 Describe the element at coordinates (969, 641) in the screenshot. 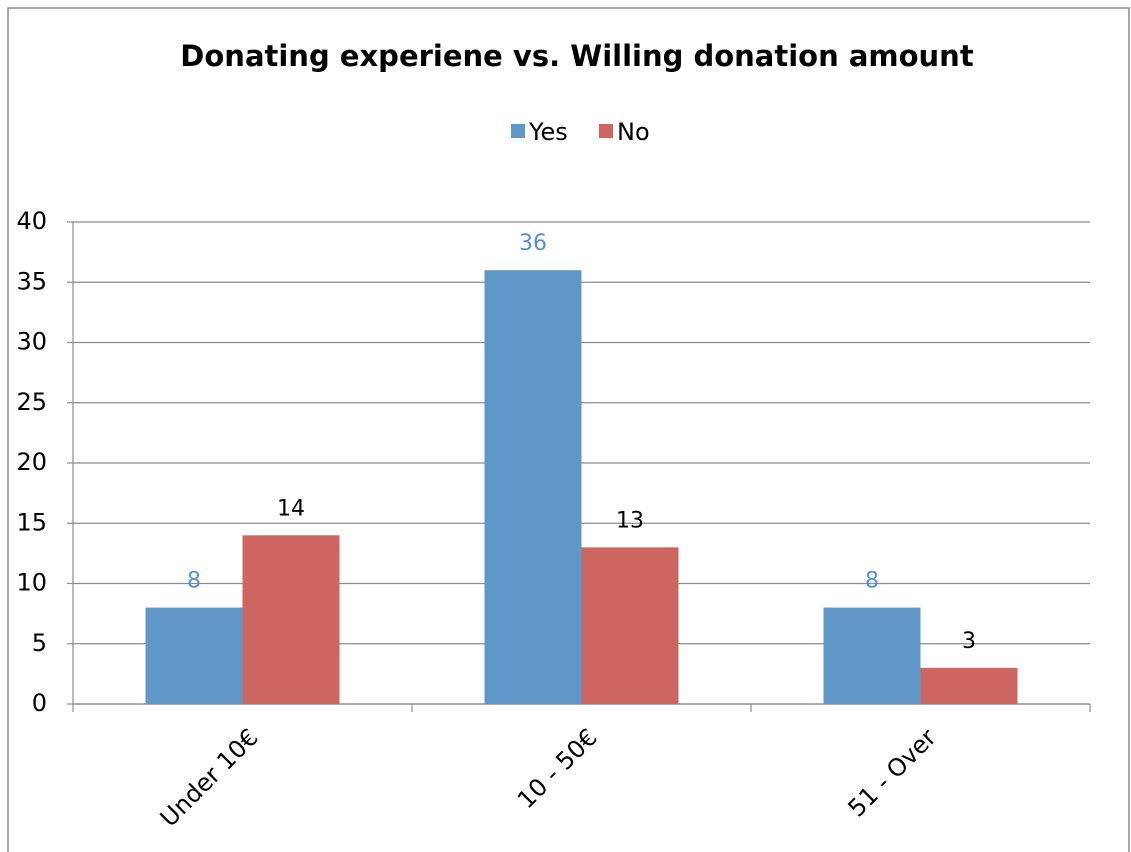

I see `data-label: 3` at that location.